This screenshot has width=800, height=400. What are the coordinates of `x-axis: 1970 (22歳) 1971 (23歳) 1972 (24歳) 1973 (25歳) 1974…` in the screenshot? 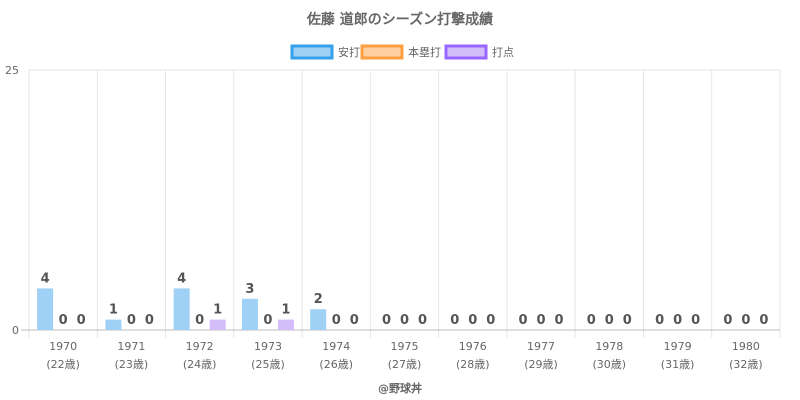 It's located at (404, 355).